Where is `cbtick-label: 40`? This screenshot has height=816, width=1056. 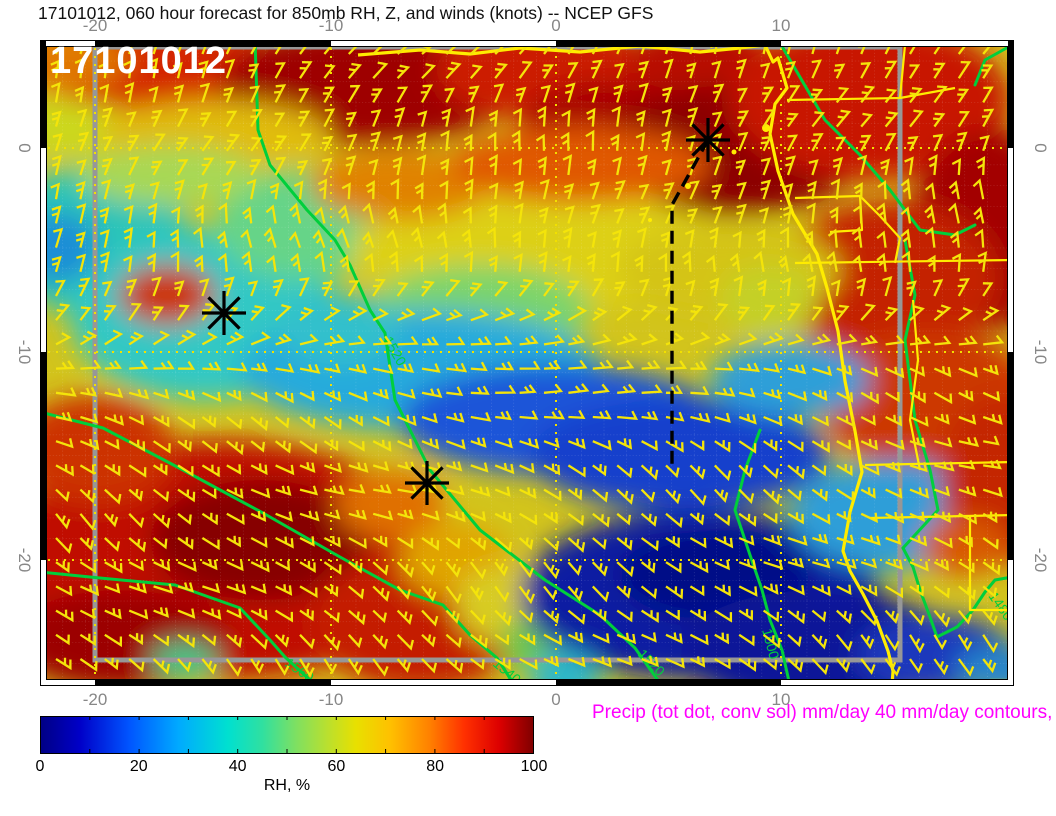 cbtick-label: 40 is located at coordinates (237, 766).